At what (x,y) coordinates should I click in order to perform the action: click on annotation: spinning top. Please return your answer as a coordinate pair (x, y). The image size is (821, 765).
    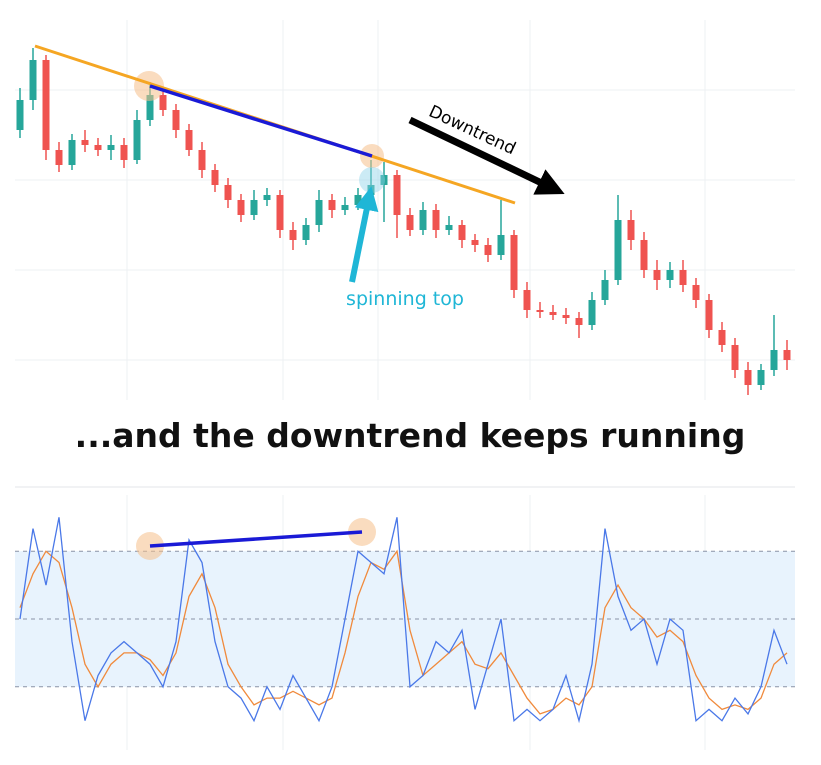
    Looking at the image, I should click on (405, 299).